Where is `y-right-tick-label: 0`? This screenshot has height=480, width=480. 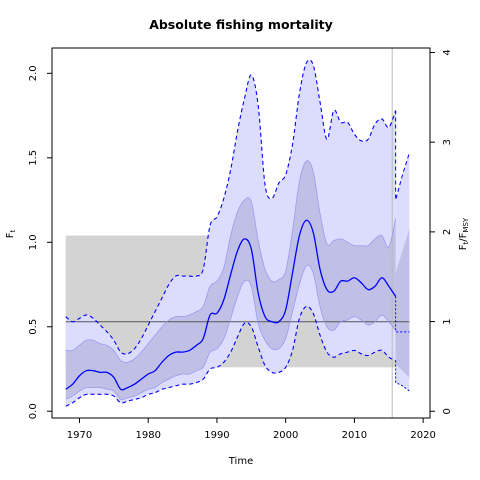 y-right-tick-label: 0 is located at coordinates (447, 411).